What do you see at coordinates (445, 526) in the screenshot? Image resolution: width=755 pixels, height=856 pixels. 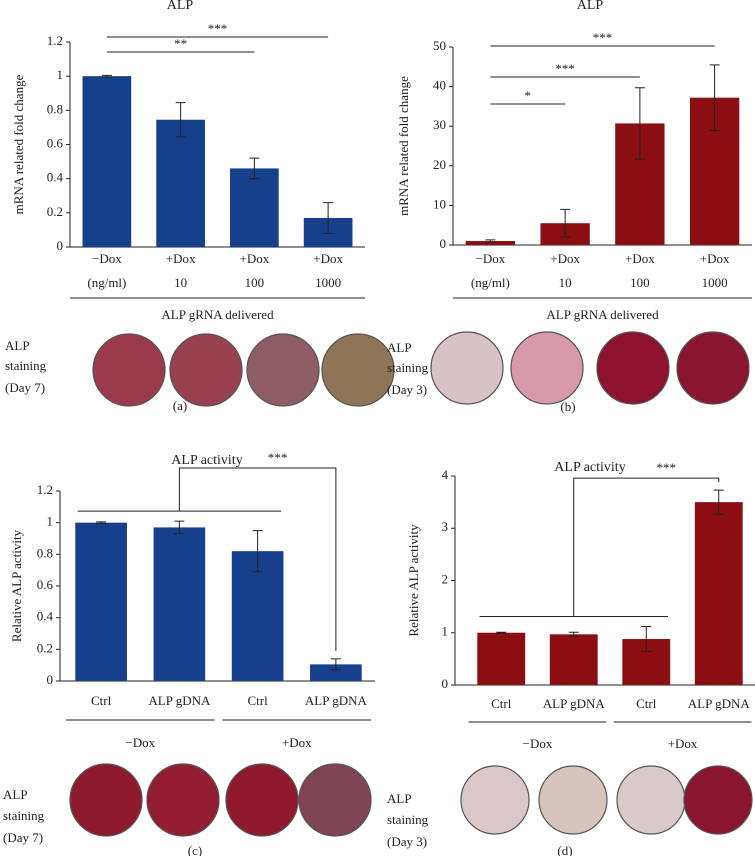 I see `y-tick-label: 3` at bounding box center [445, 526].